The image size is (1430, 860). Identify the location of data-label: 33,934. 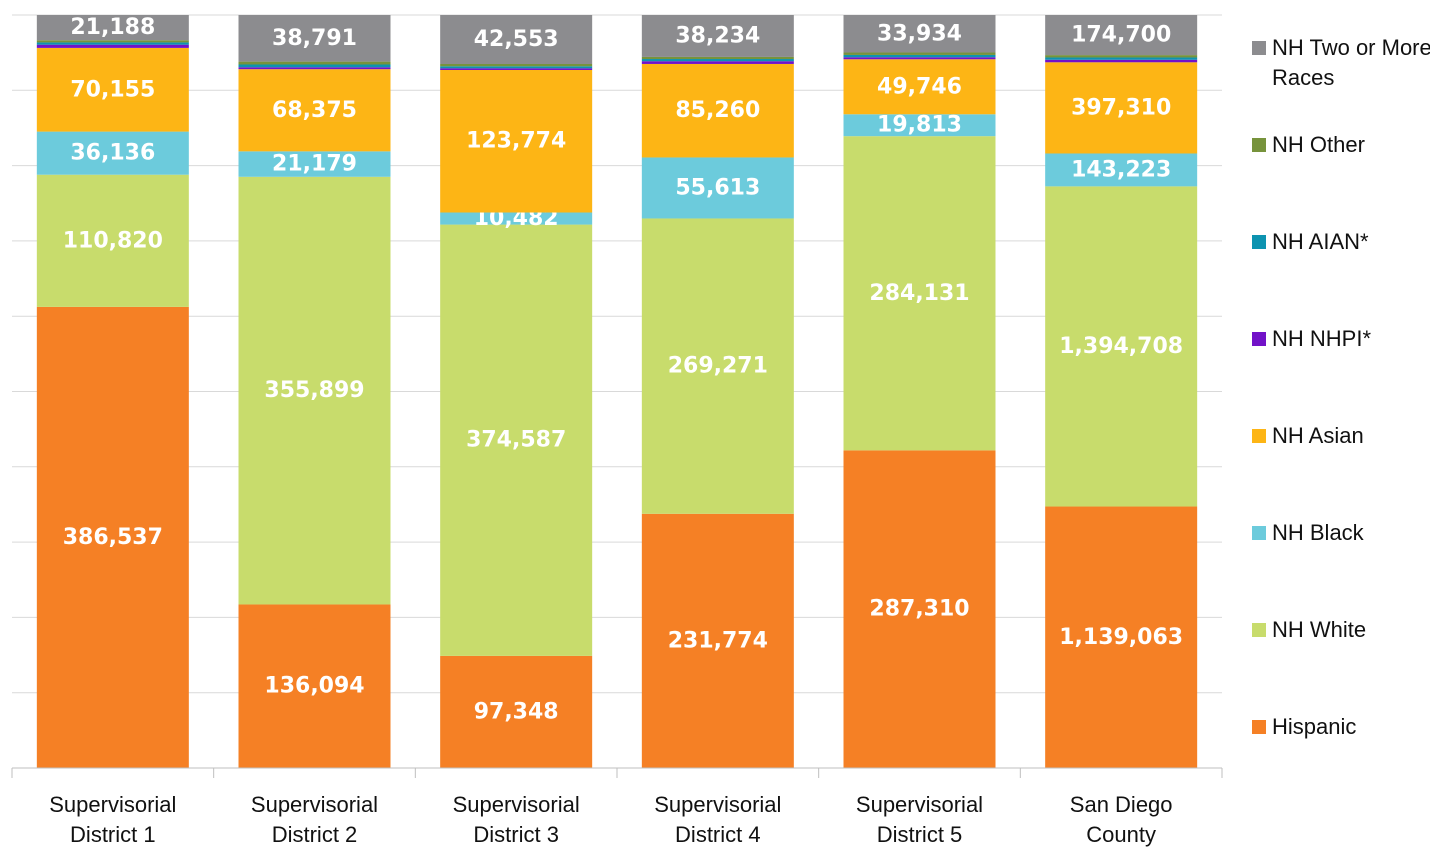
(919, 33).